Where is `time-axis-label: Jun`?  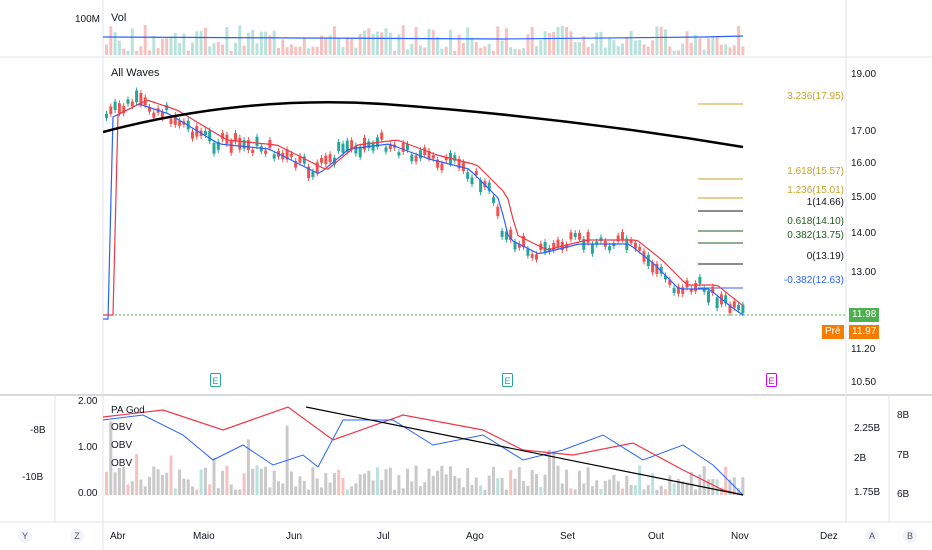 time-axis-label: Jun is located at coordinates (294, 536).